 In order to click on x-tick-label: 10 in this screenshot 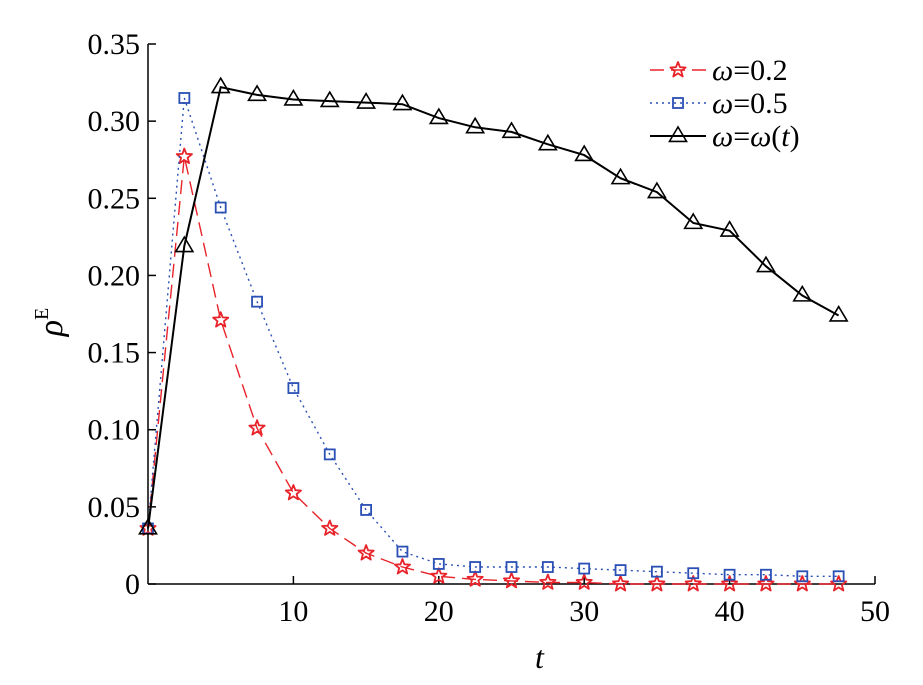, I will do `click(293, 611)`.